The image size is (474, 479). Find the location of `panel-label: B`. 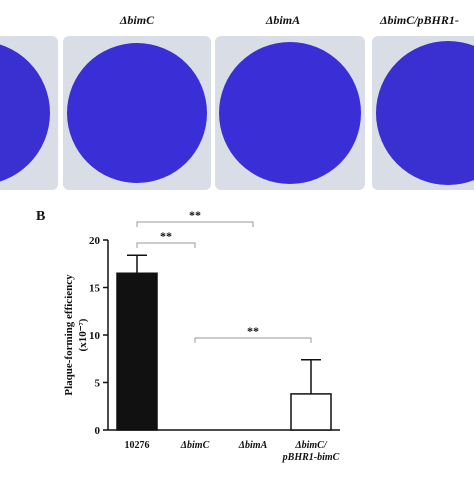

panel-label: B is located at coordinates (40, 216).